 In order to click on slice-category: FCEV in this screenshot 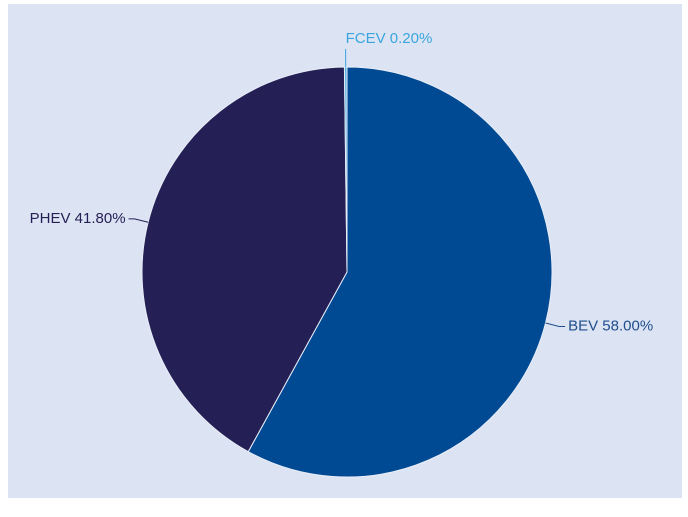, I will do `click(366, 38)`.